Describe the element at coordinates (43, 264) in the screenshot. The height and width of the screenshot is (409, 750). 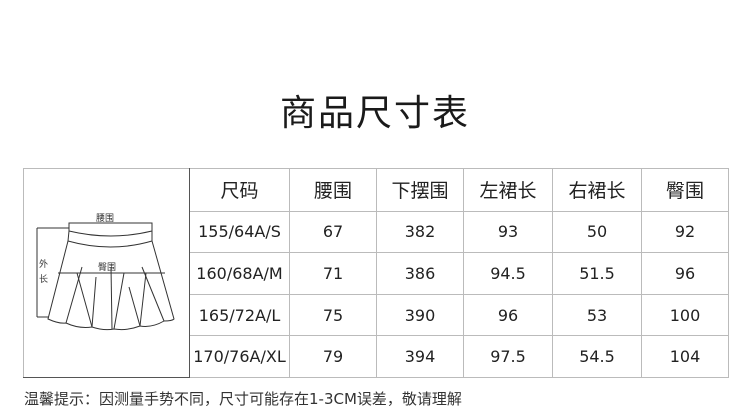
I see `length-label-1: 外` at that location.